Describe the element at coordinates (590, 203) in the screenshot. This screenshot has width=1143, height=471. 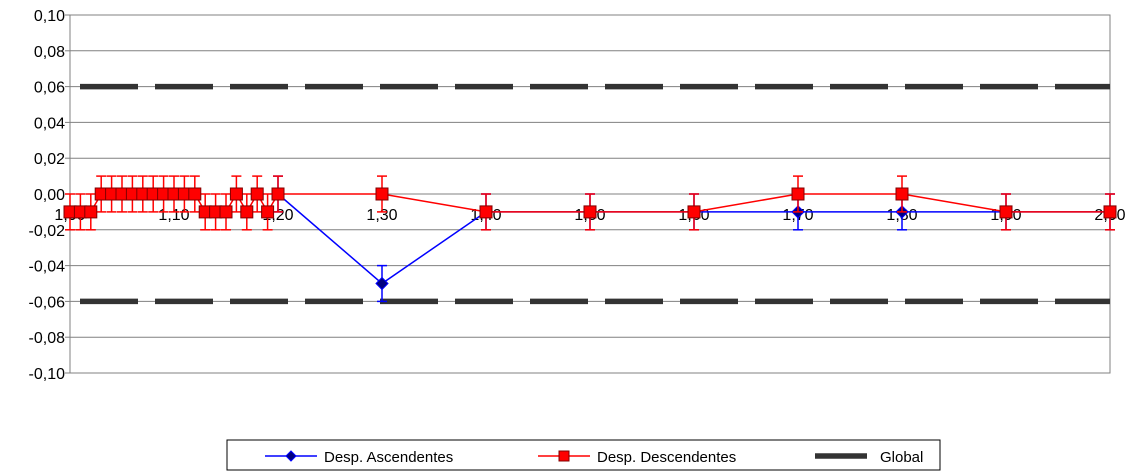
I see `descendentes-series` at that location.